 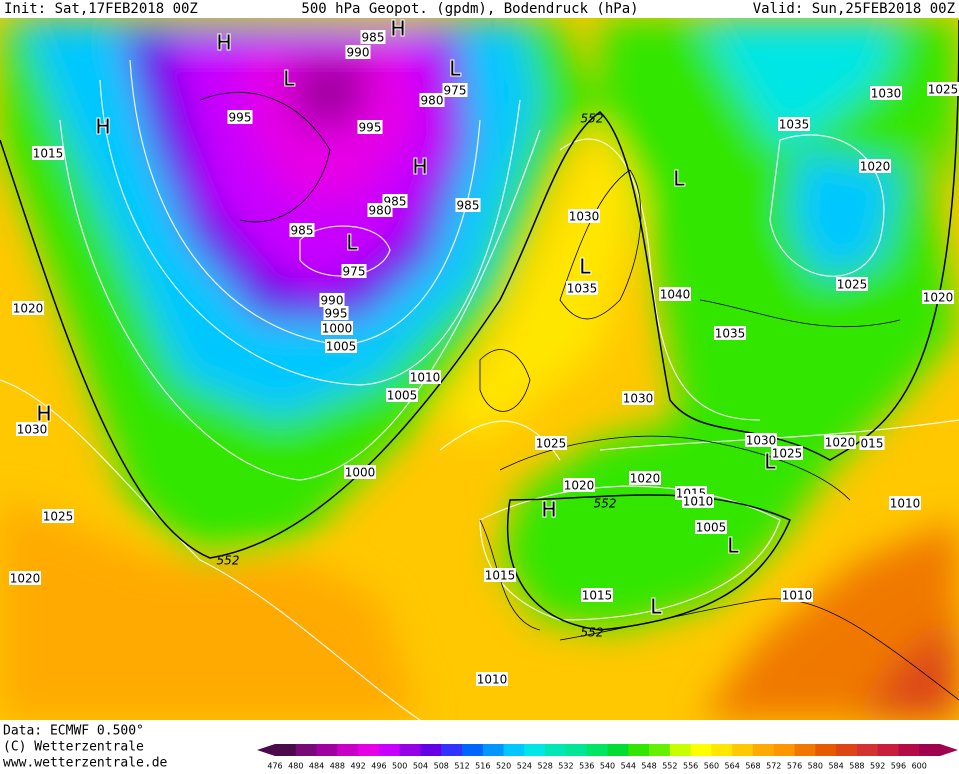 I want to click on colorbar-tick-label: 476, so click(x=274, y=766).